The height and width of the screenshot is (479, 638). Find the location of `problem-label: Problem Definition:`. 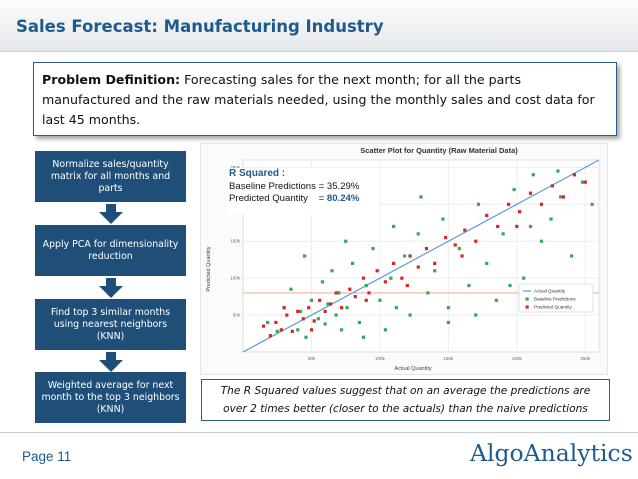

problem-label: Problem Definition: is located at coordinates (111, 79).